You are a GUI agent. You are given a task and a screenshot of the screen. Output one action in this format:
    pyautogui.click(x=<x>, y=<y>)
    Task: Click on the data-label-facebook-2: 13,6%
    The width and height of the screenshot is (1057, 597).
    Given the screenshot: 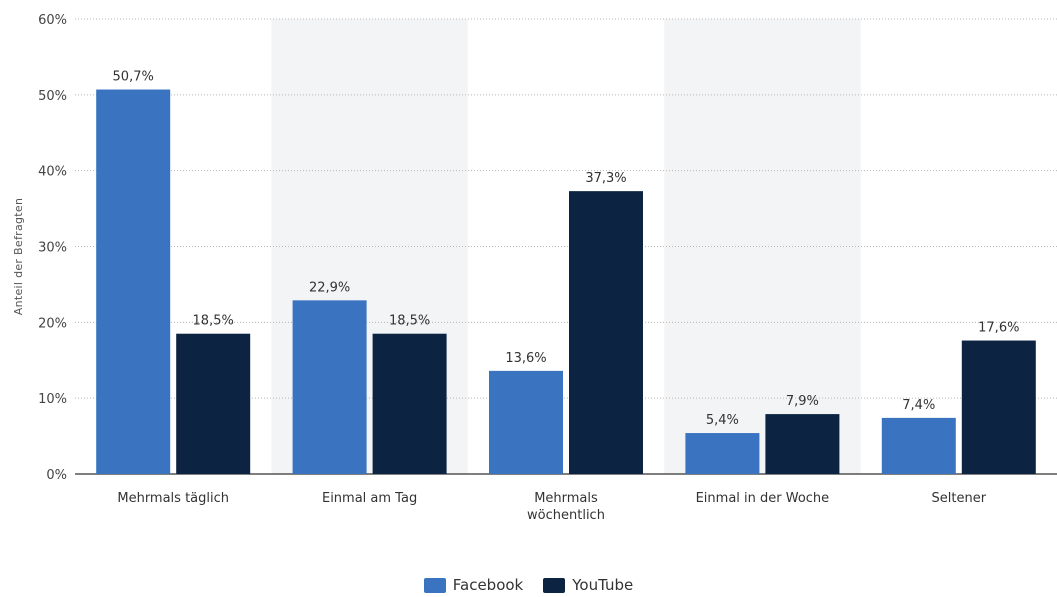 What is the action you would take?
    pyautogui.click(x=525, y=358)
    